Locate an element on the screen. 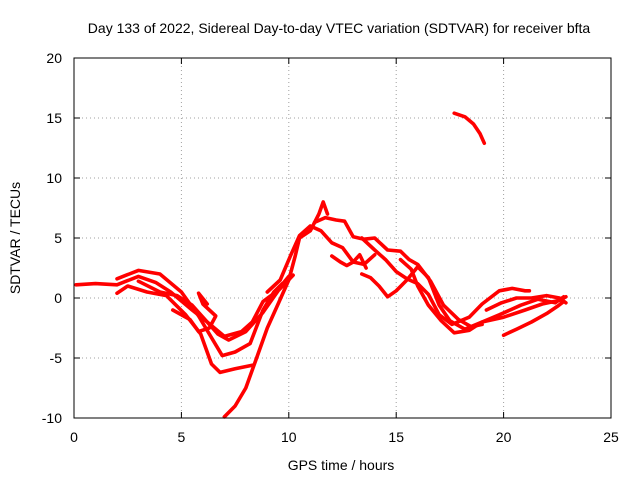 The height and width of the screenshot is (480, 640). x-tick-label: 15 is located at coordinates (396, 437).